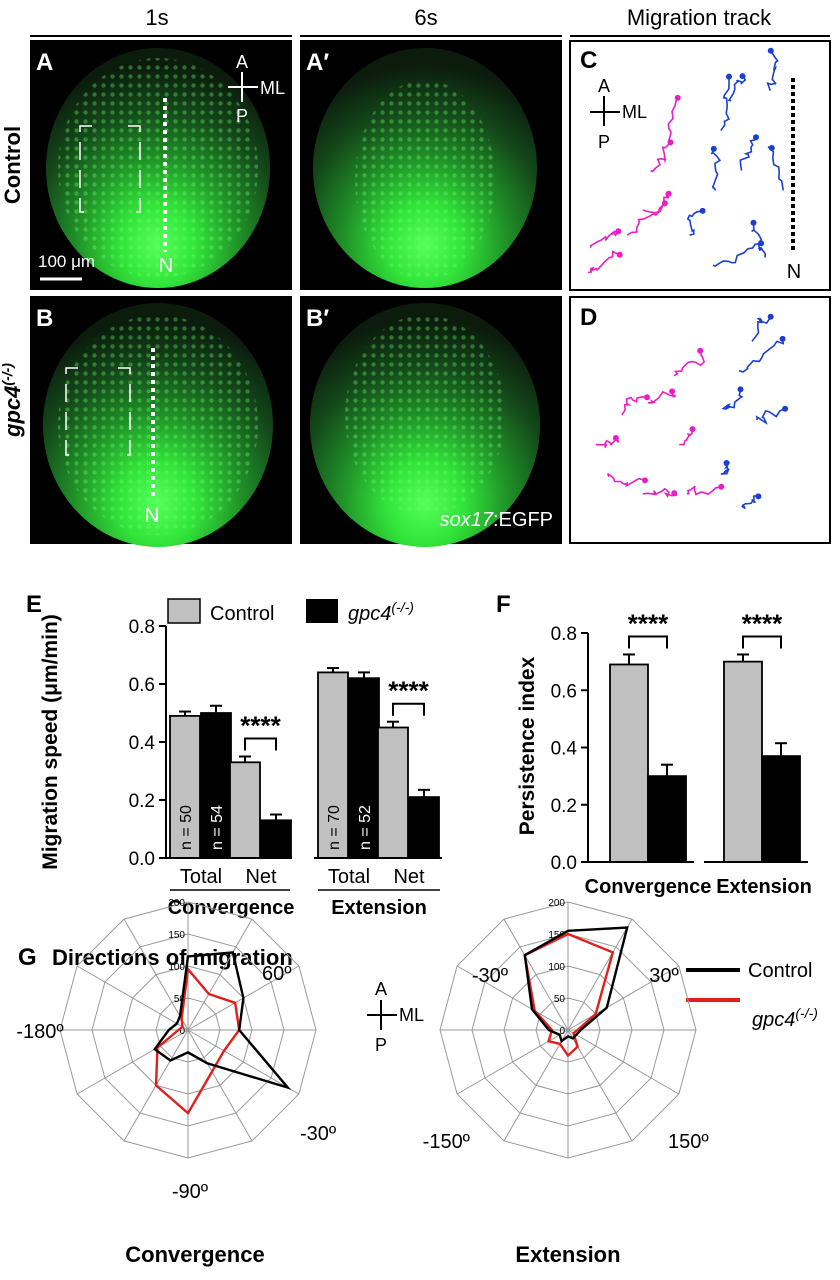 The height and width of the screenshot is (1280, 840). Describe the element at coordinates (794, 272) in the screenshot. I see `notochord-label-C: N` at that location.